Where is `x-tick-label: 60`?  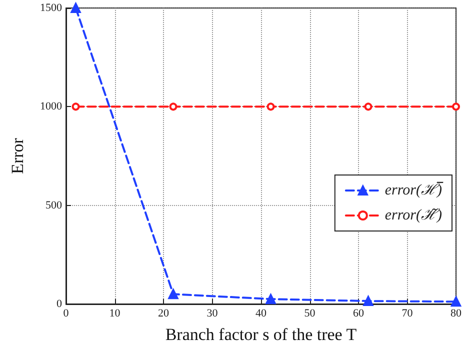 x-tick-label: 60 is located at coordinates (358, 314).